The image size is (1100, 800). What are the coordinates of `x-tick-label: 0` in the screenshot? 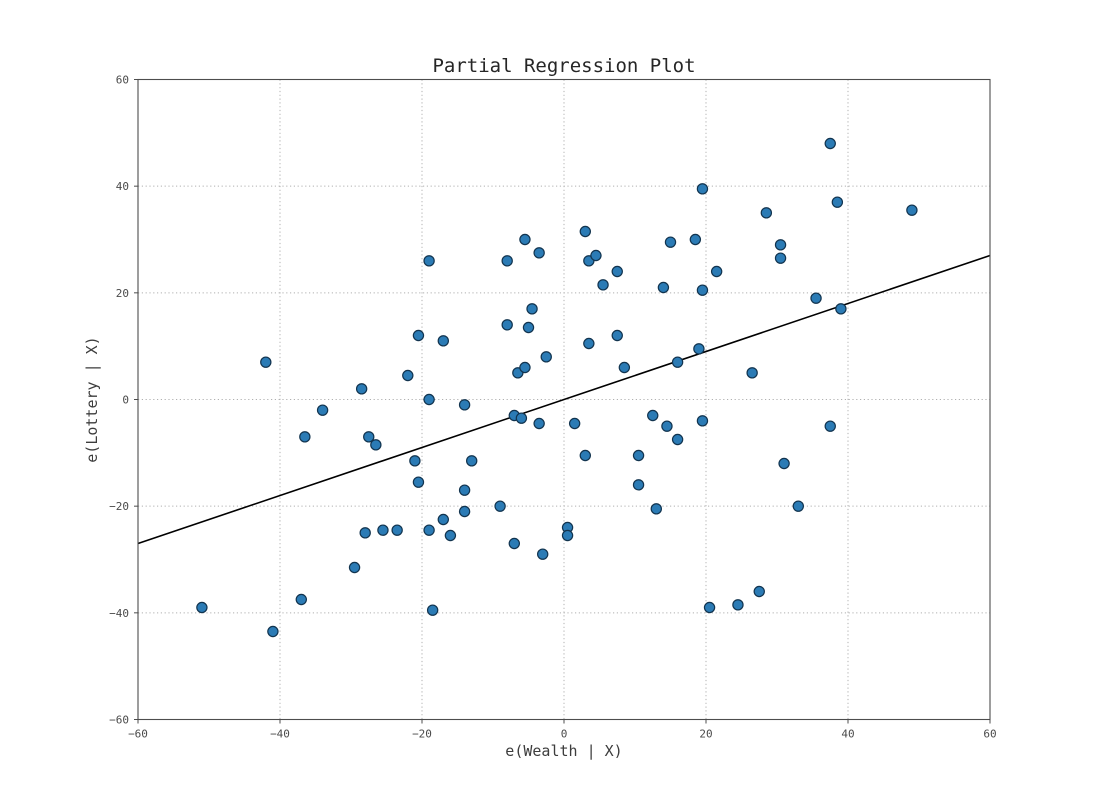 It's located at (564, 734).